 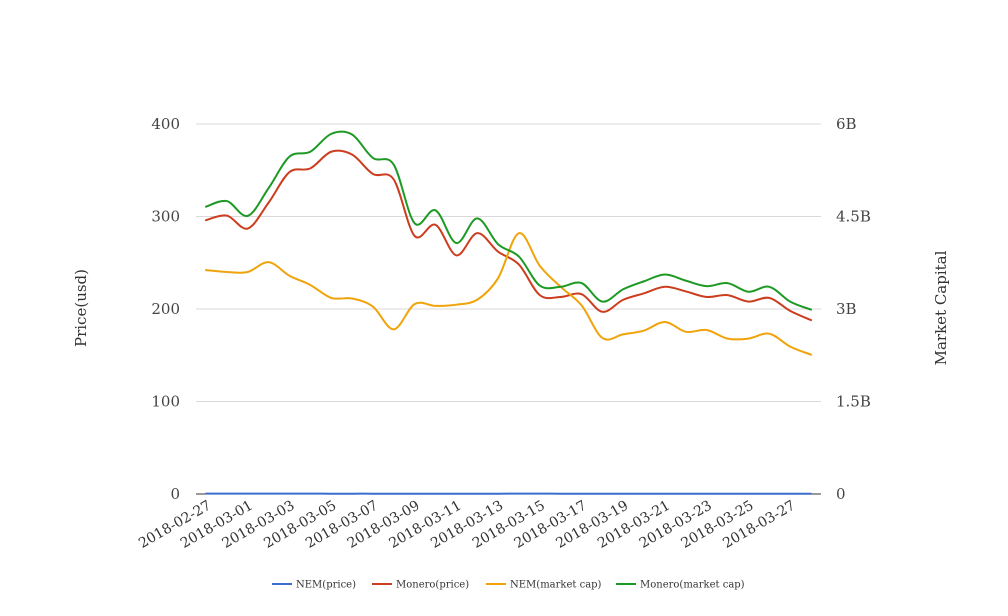 I want to click on legend-label: NEM(price), so click(x=326, y=585).